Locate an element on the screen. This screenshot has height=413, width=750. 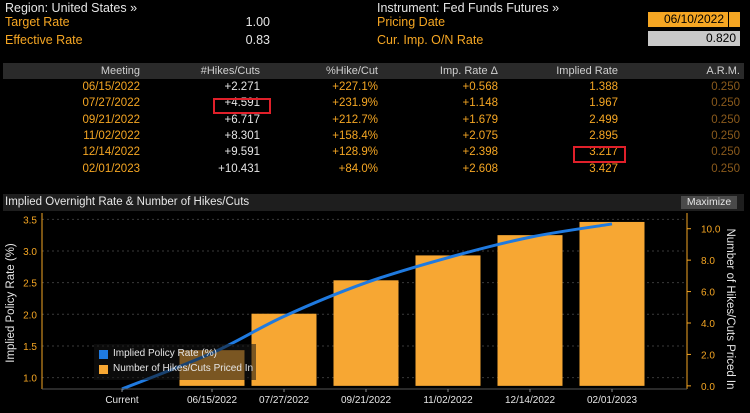
col-header-imp-rate-delta: Imp. Rate Δ is located at coordinates (468, 71).